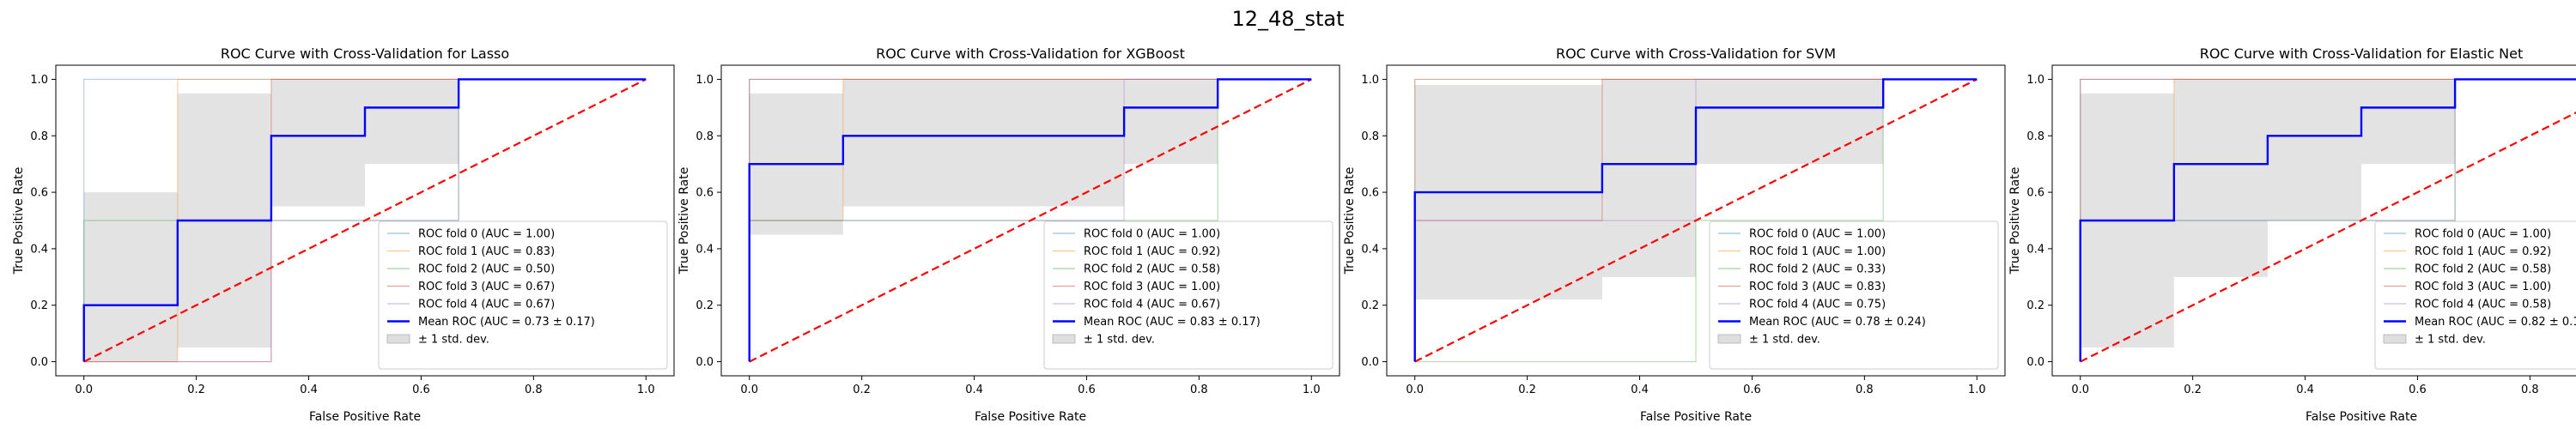 This screenshot has width=2576, height=429. Describe the element at coordinates (486, 287) in the screenshot. I see `legend-fold-3-label: ROC fold 3 (AUC = 0.67)` at that location.